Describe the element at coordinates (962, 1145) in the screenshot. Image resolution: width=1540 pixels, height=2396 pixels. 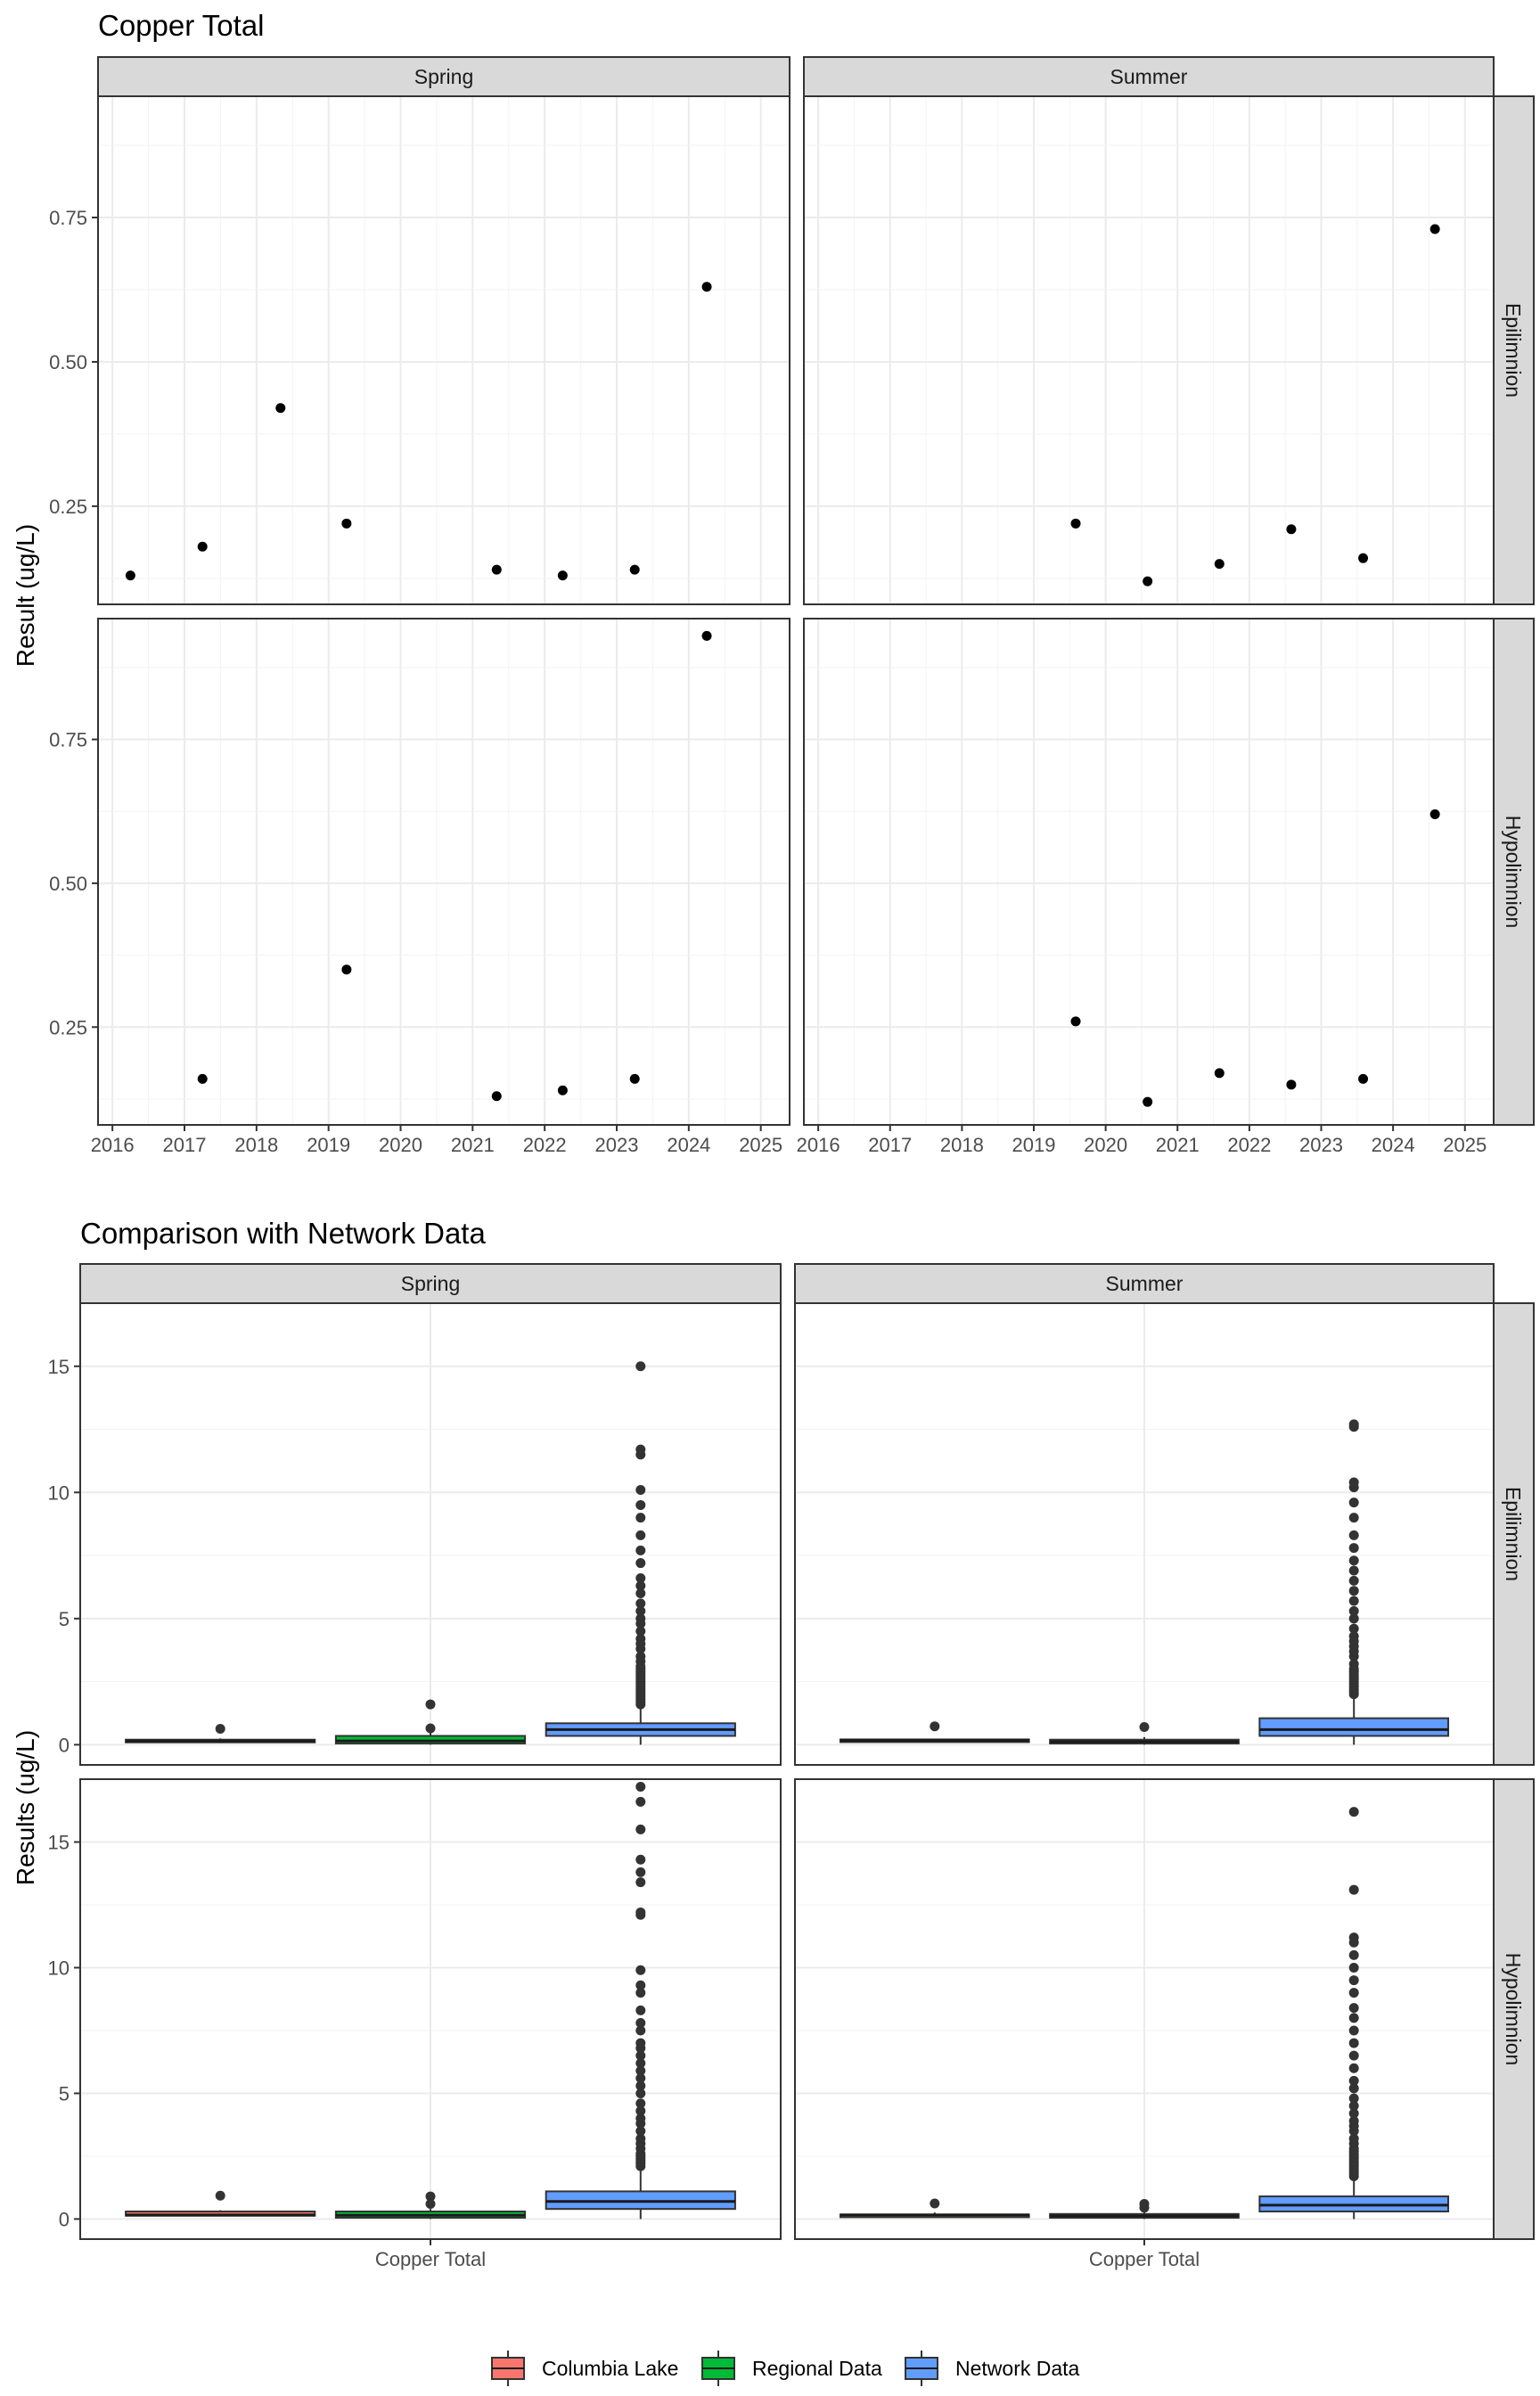
I see `x-tick-label: 2018` at that location.